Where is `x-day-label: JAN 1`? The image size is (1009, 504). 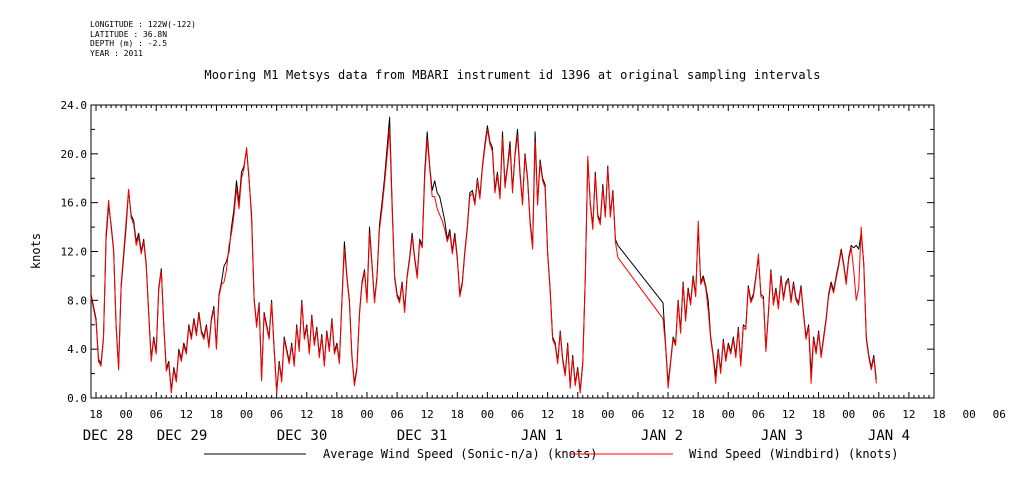 x-day-label: JAN 1 is located at coordinates (542, 436).